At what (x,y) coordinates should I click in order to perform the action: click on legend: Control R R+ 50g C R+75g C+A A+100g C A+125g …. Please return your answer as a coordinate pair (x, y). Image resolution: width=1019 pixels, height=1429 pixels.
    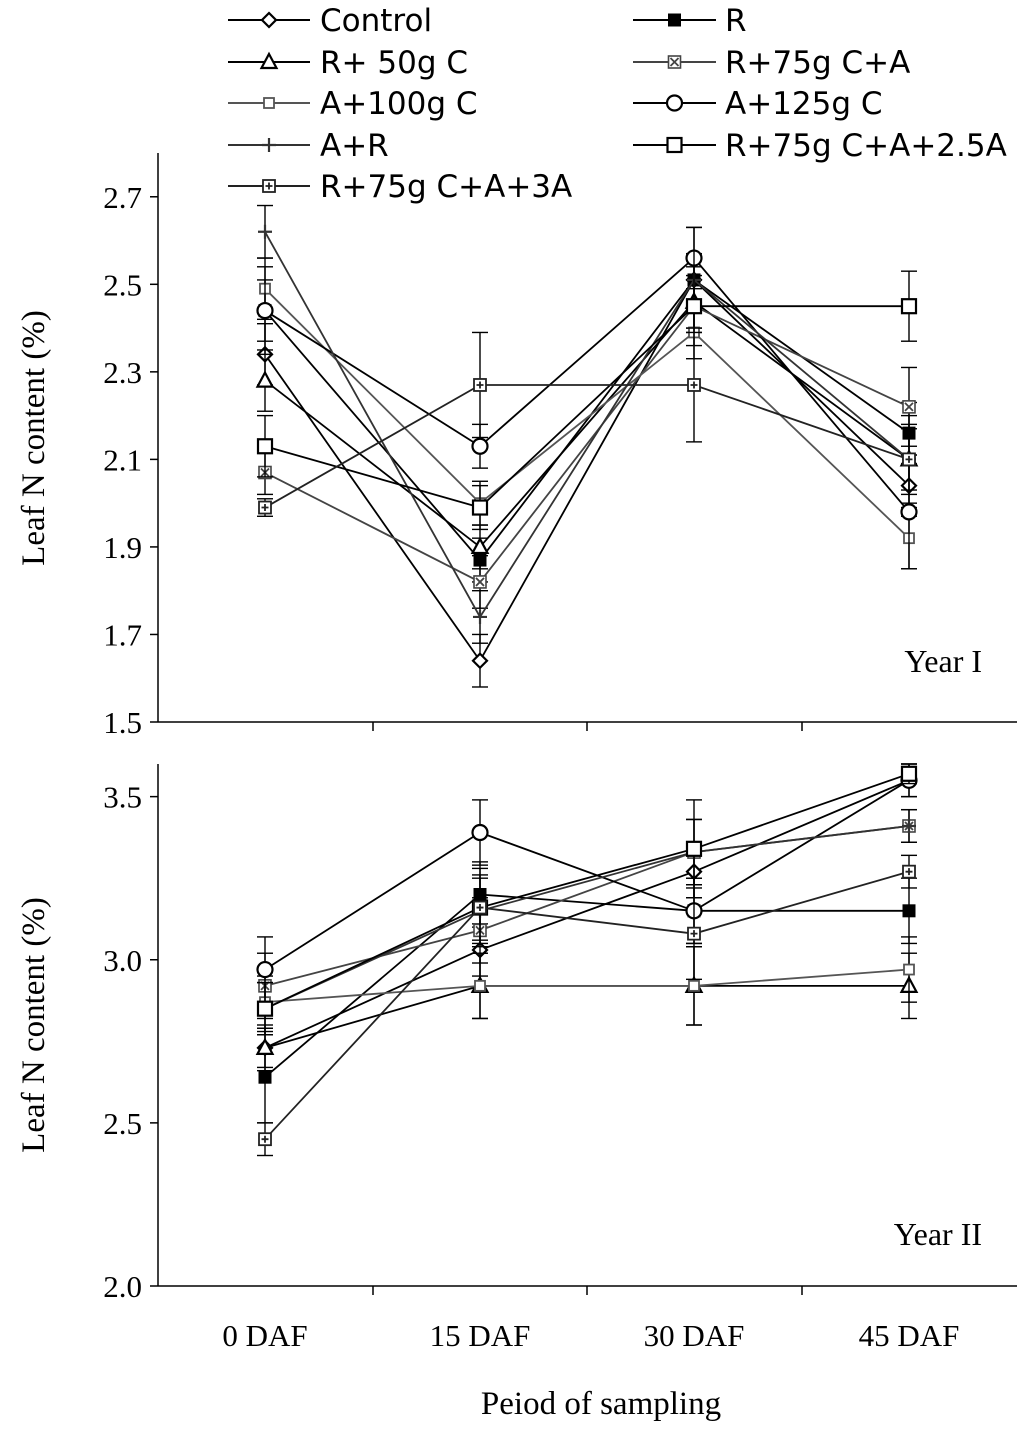
    Looking at the image, I should click on (617, 104).